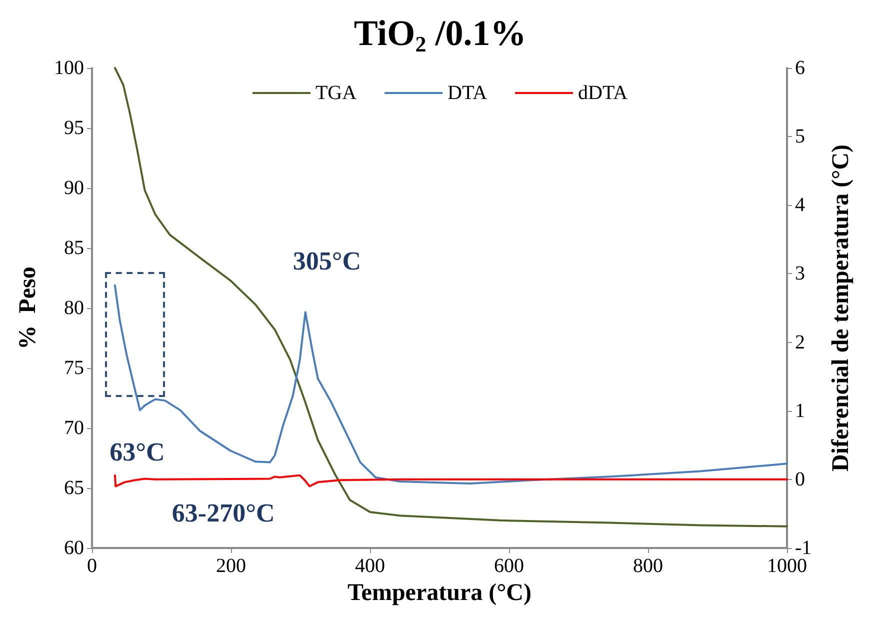 The width and height of the screenshot is (880, 624). Describe the element at coordinates (800, 68) in the screenshot. I see `y2-tick-label: 6` at that location.